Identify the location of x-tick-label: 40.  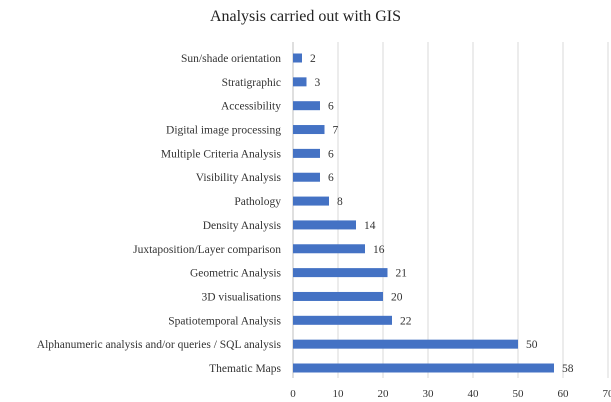
(474, 394).